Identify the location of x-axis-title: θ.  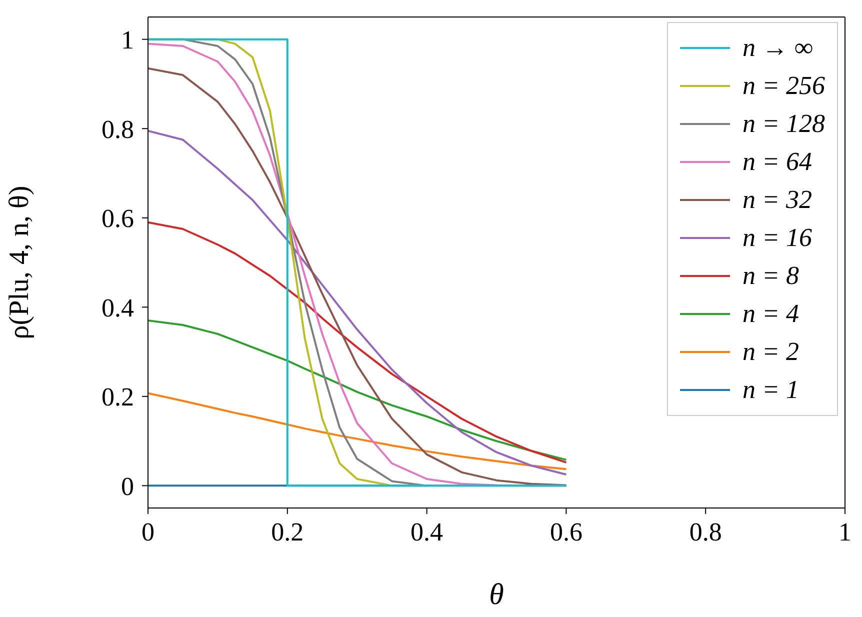
(496, 594).